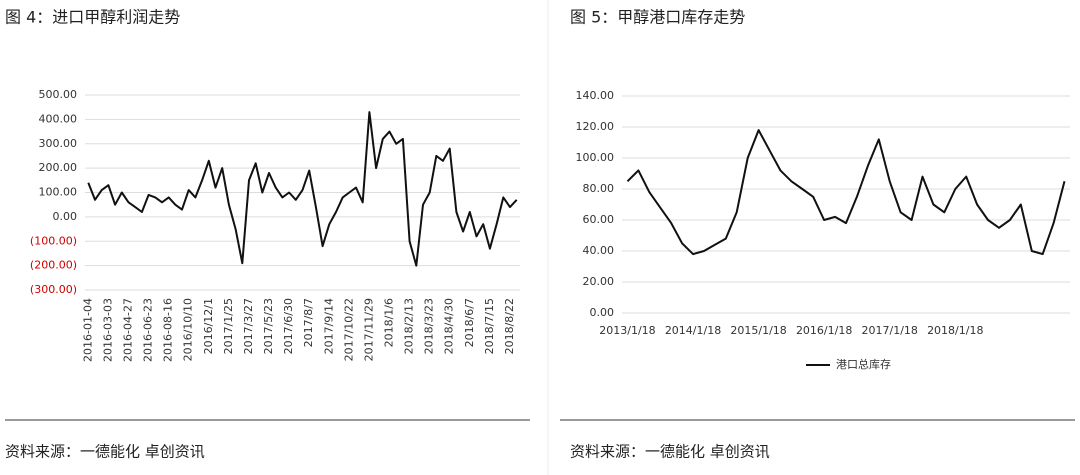 The image size is (1080, 475). I want to click on x-tick-label: 2016-04-27, so click(128, 330).